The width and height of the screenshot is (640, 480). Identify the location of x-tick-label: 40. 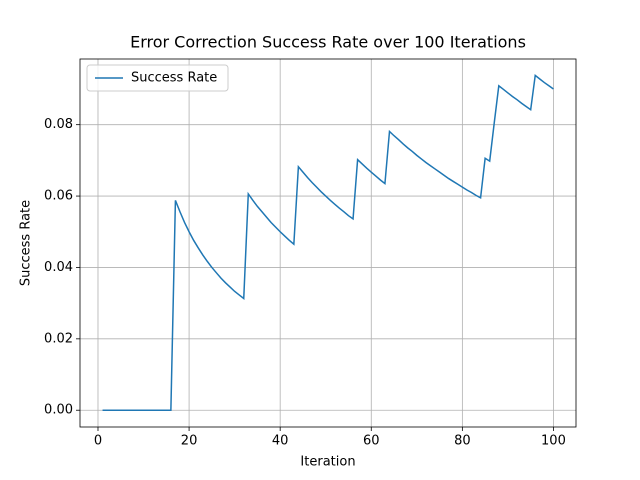
(280, 441).